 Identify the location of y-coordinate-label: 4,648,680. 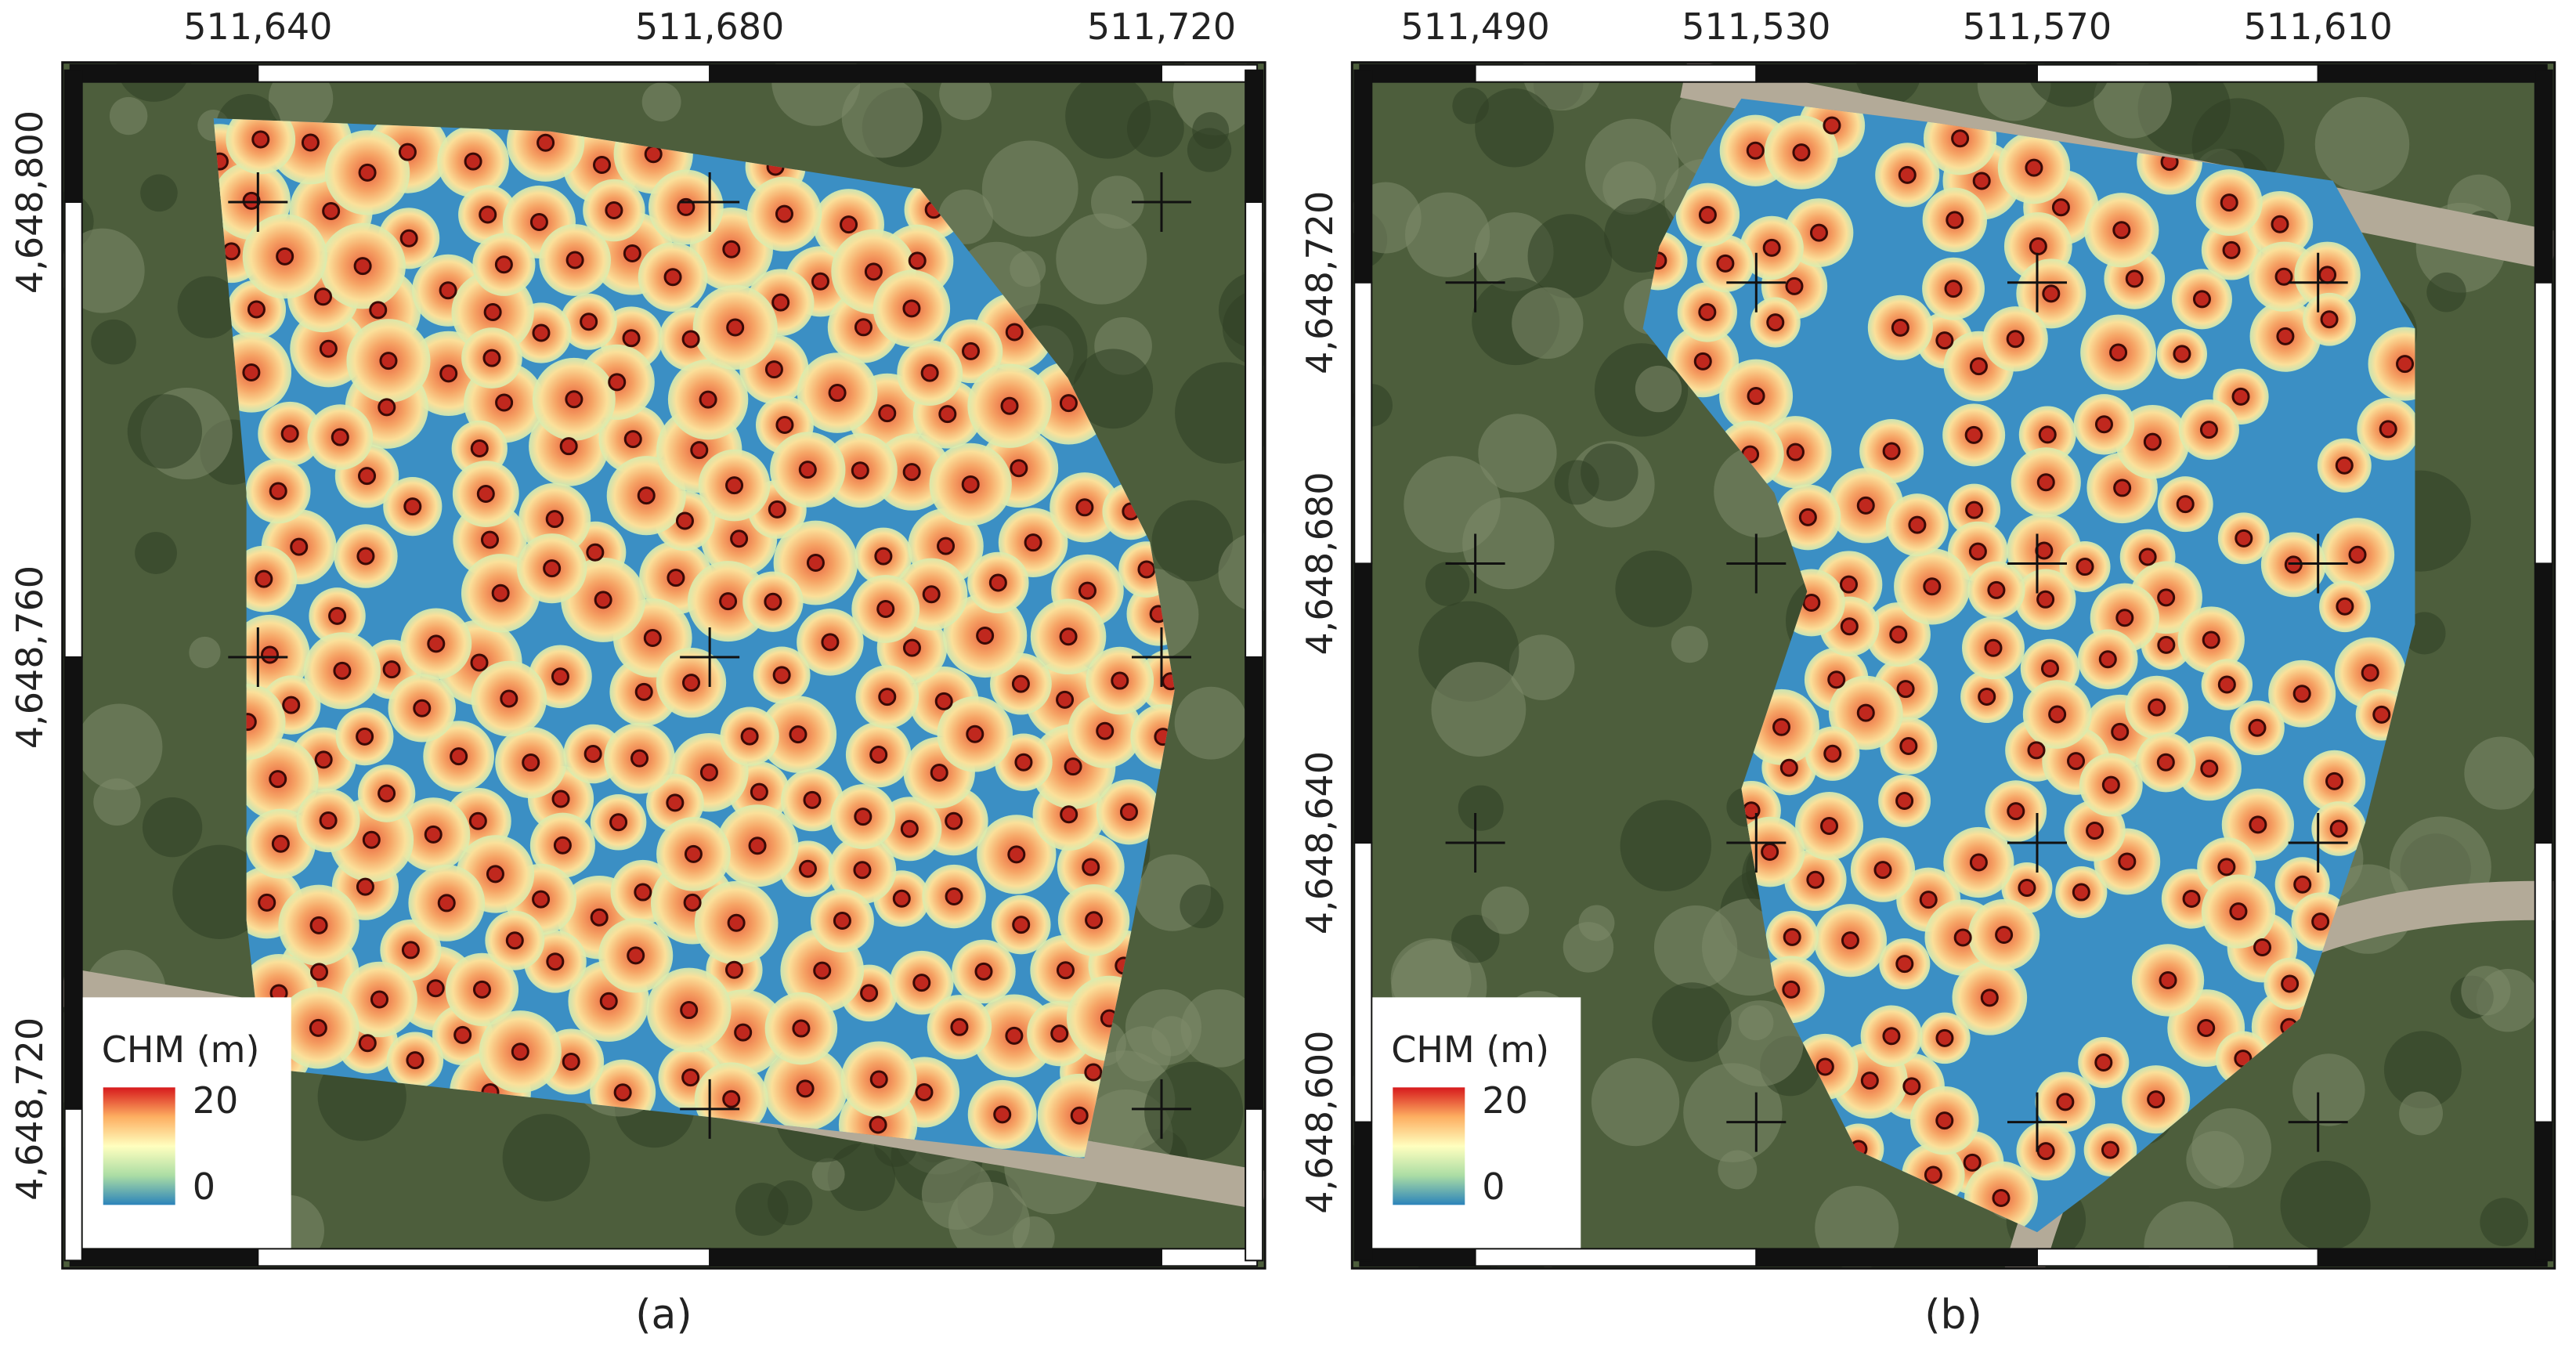
(1320, 563).